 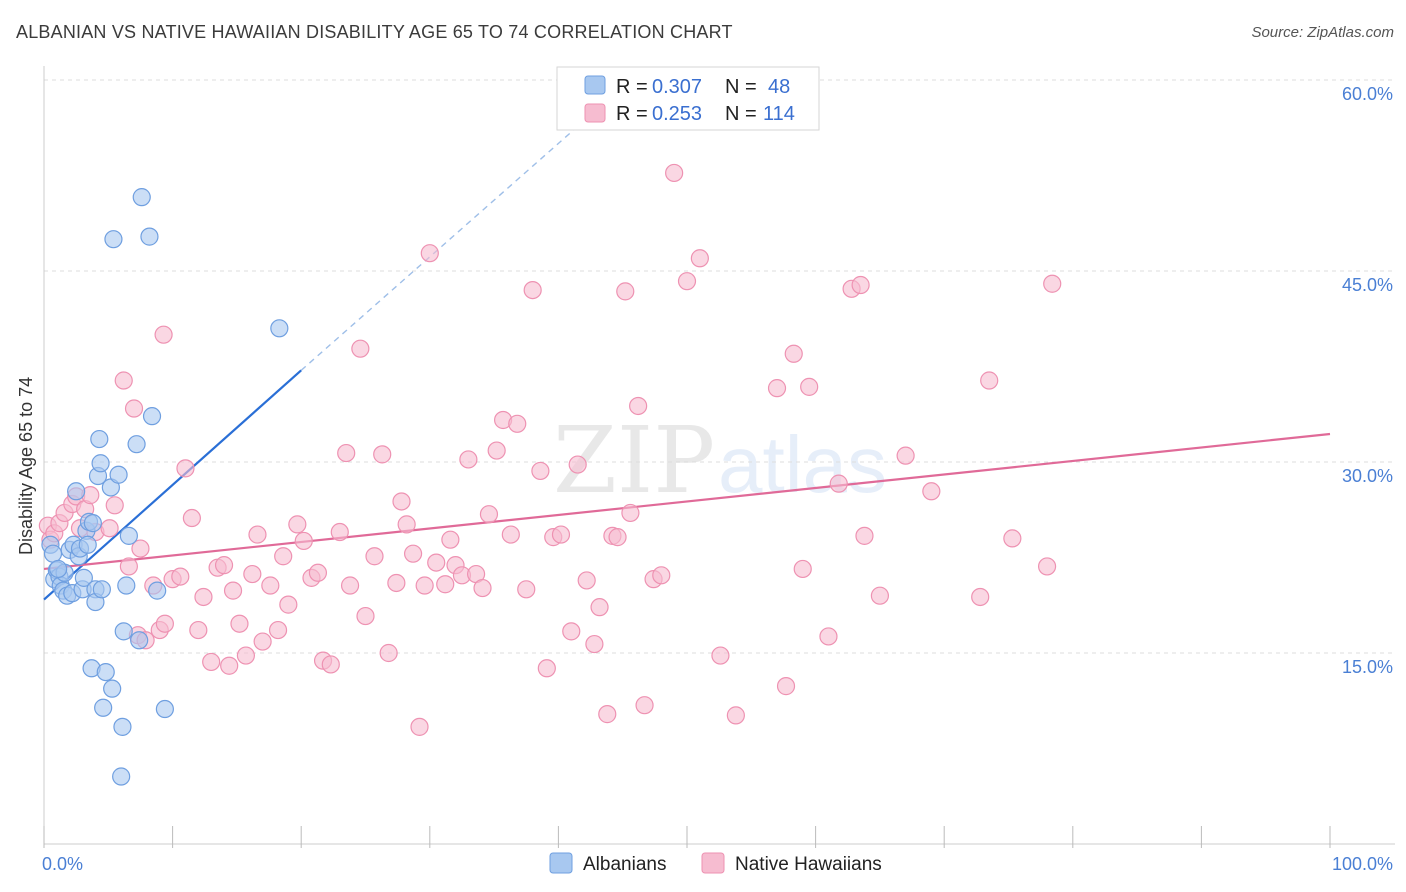 I want to click on x-ticks: 0.0% 100.0%, so click(x=717, y=864).